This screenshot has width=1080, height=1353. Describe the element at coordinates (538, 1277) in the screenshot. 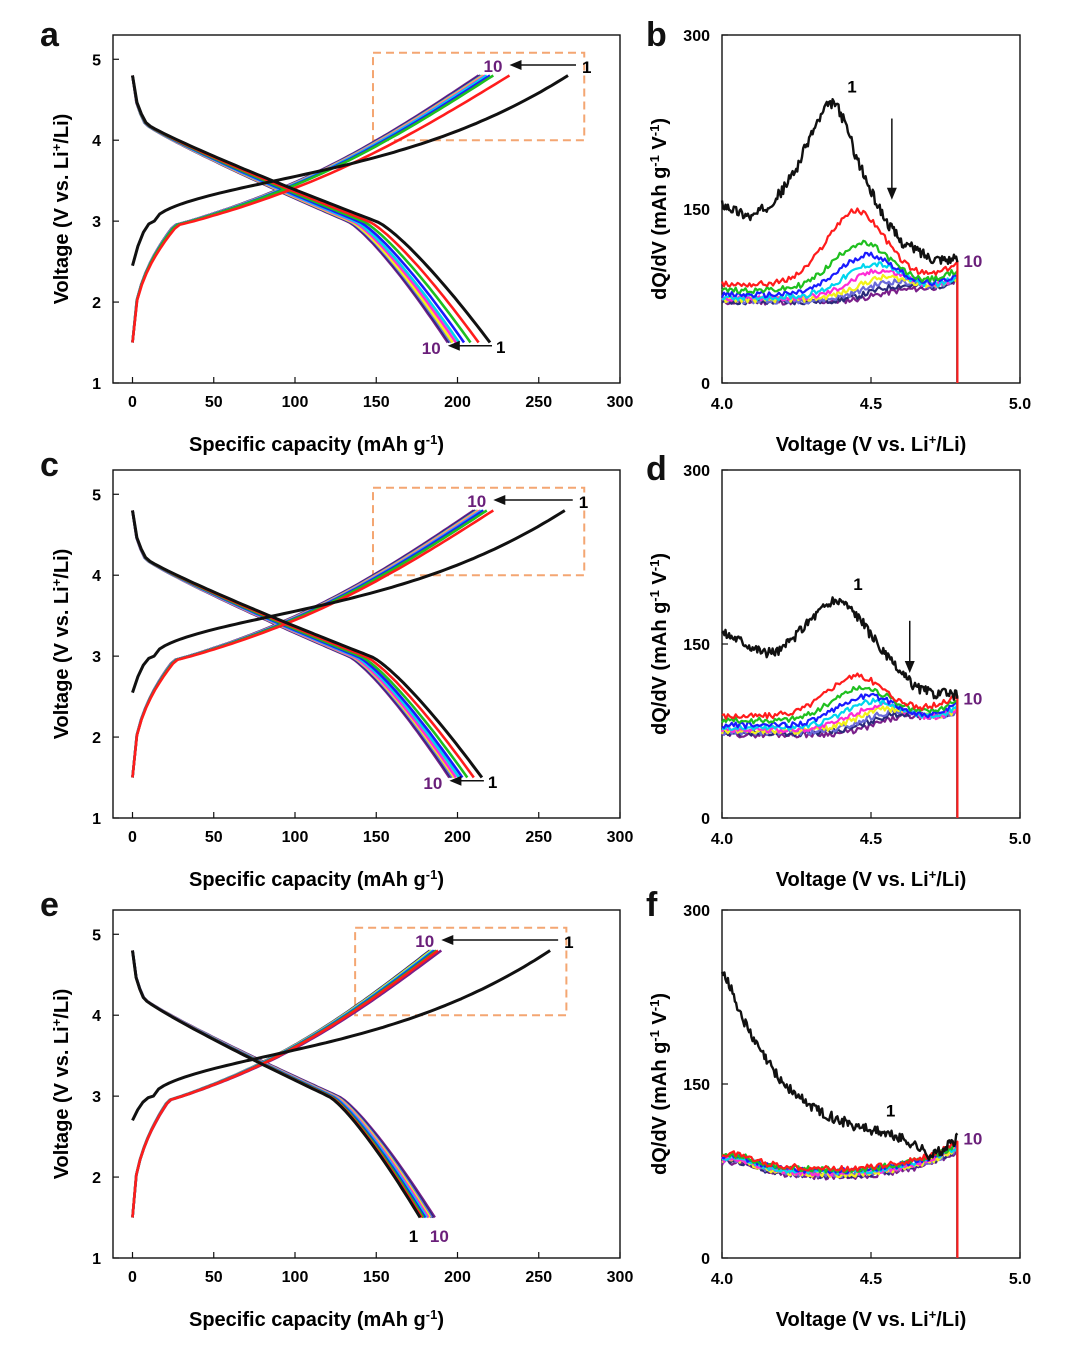

I see `x-tick-label: 250` at that location.